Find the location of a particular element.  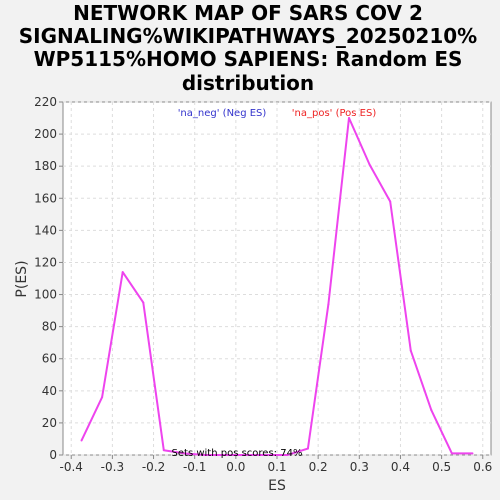

y-tick-label: 160 is located at coordinates (45, 198).